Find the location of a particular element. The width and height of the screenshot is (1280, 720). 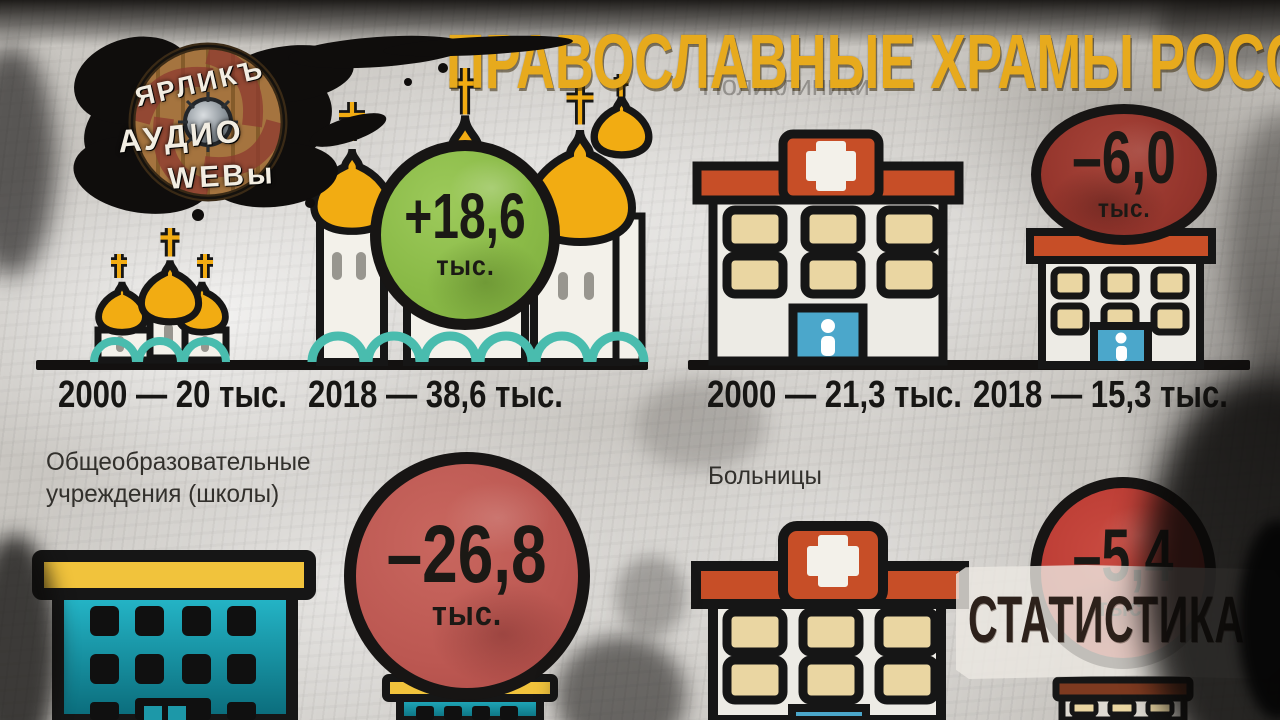

churches-change-unit: тыс. is located at coordinates (465, 265).